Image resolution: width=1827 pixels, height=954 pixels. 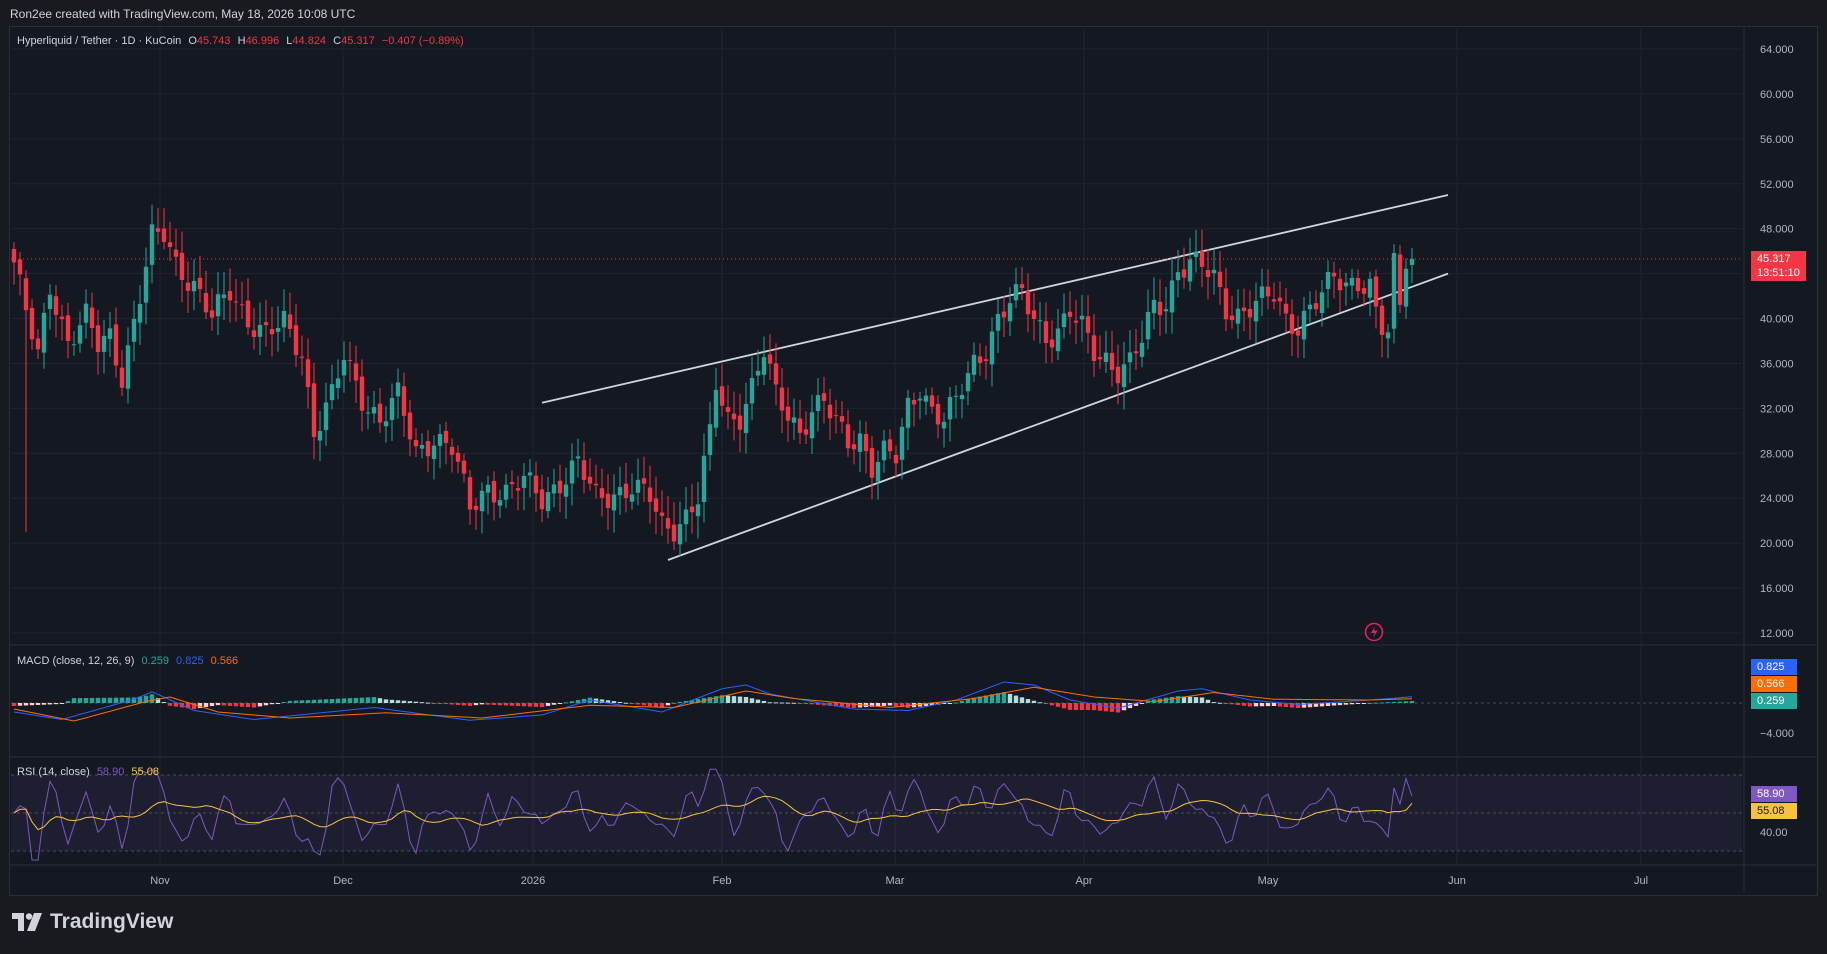 I want to click on macd-value: 0.825, so click(x=190, y=661).